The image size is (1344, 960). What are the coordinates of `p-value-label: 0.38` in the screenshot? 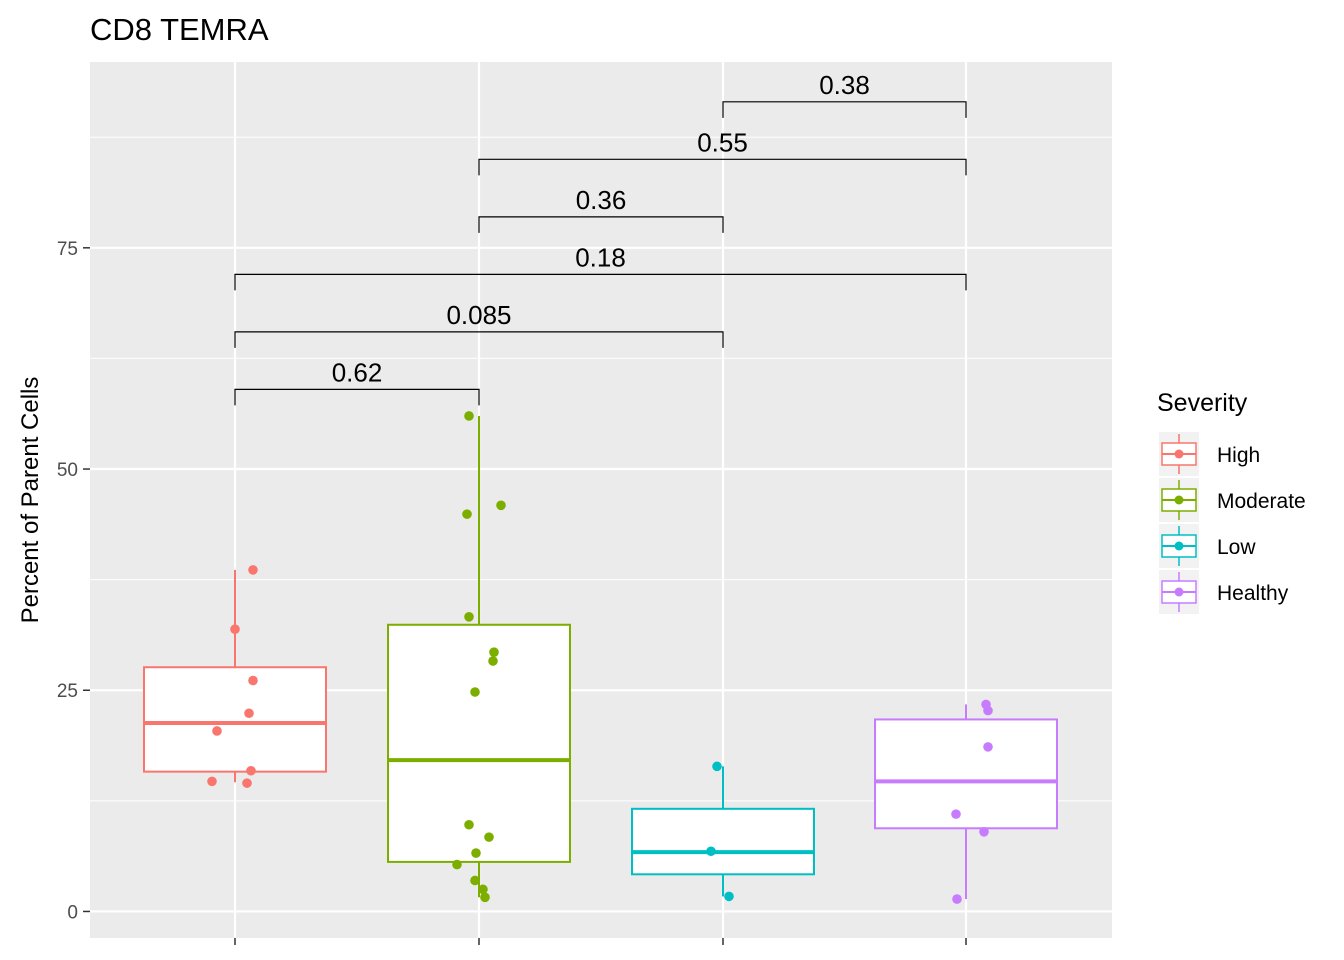 It's located at (844, 85).